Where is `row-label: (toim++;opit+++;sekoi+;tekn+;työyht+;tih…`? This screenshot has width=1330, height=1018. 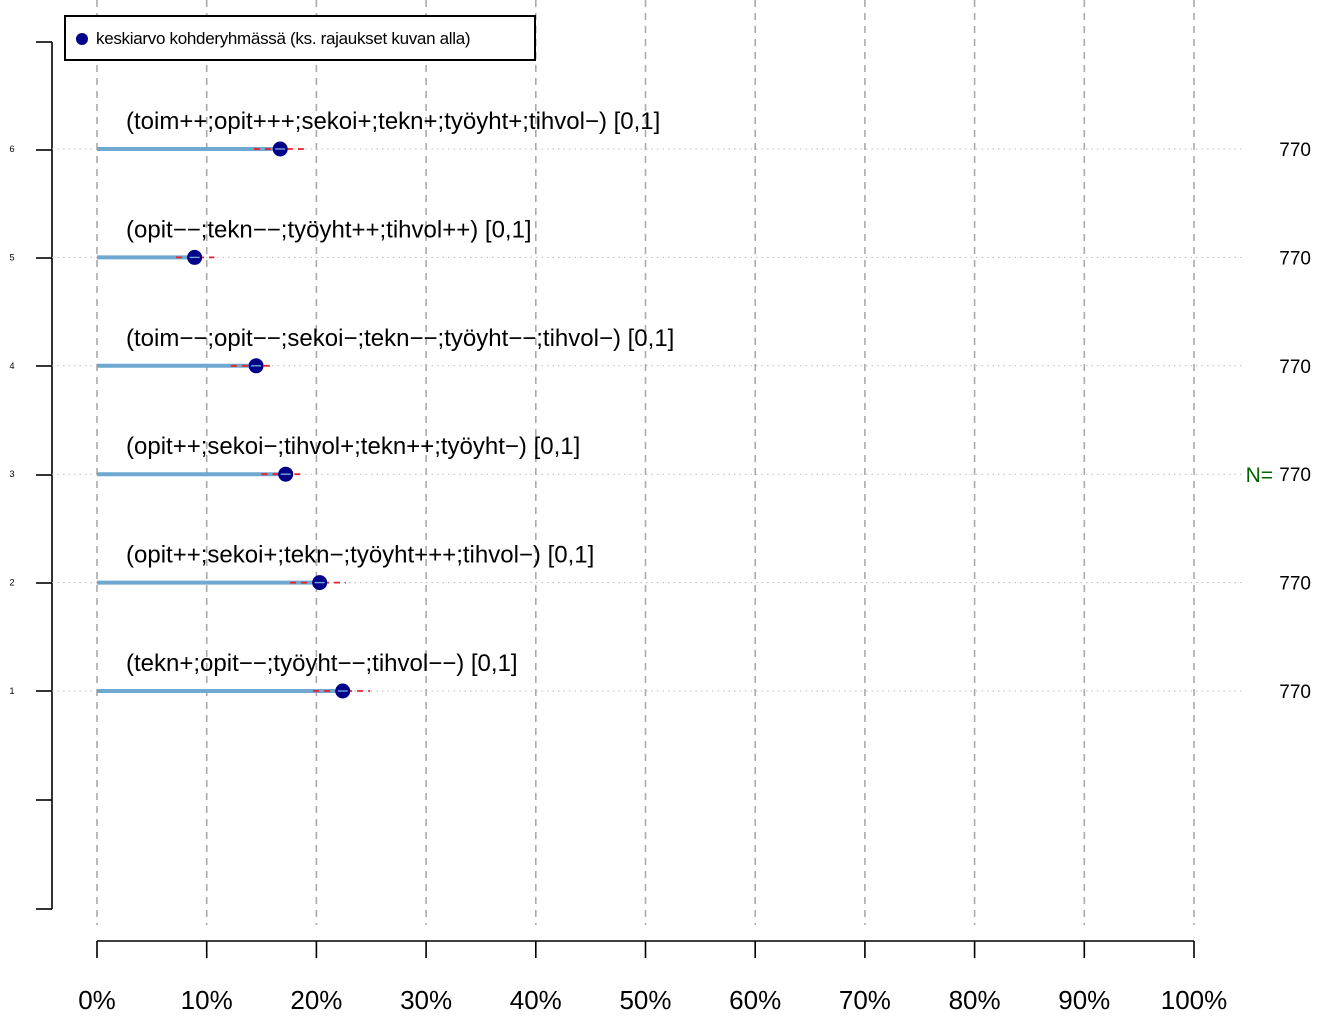
row-label: (toim++;opit+++;sekoi+;tekn+;työyht+;tih… is located at coordinates (393, 121).